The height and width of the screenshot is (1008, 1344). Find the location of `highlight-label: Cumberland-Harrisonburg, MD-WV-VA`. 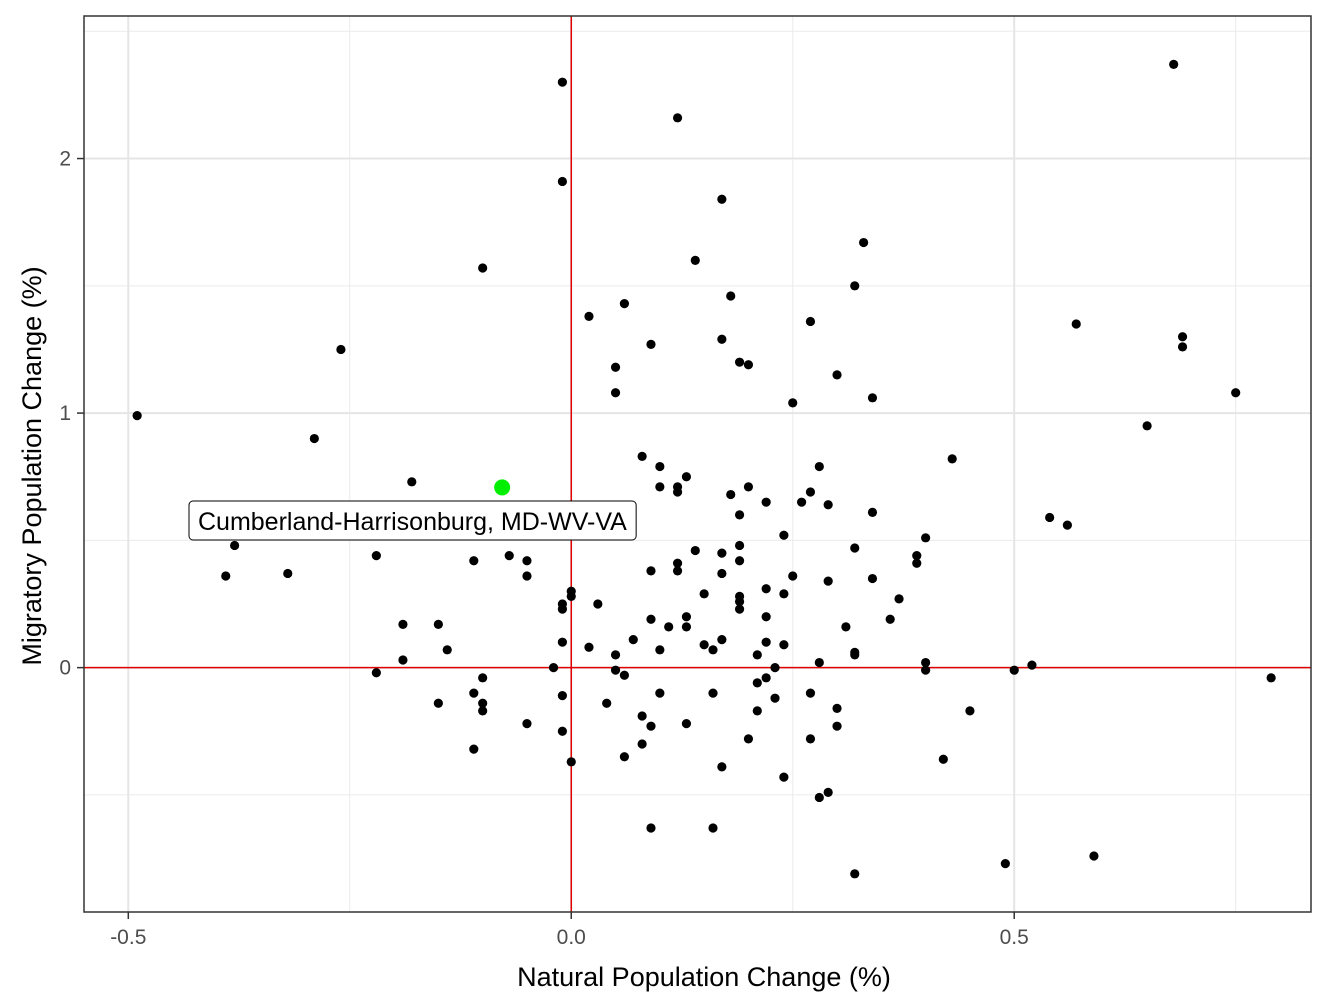

highlight-label: Cumberland-Harrisonburg, MD-WV-VA is located at coordinates (412, 522).